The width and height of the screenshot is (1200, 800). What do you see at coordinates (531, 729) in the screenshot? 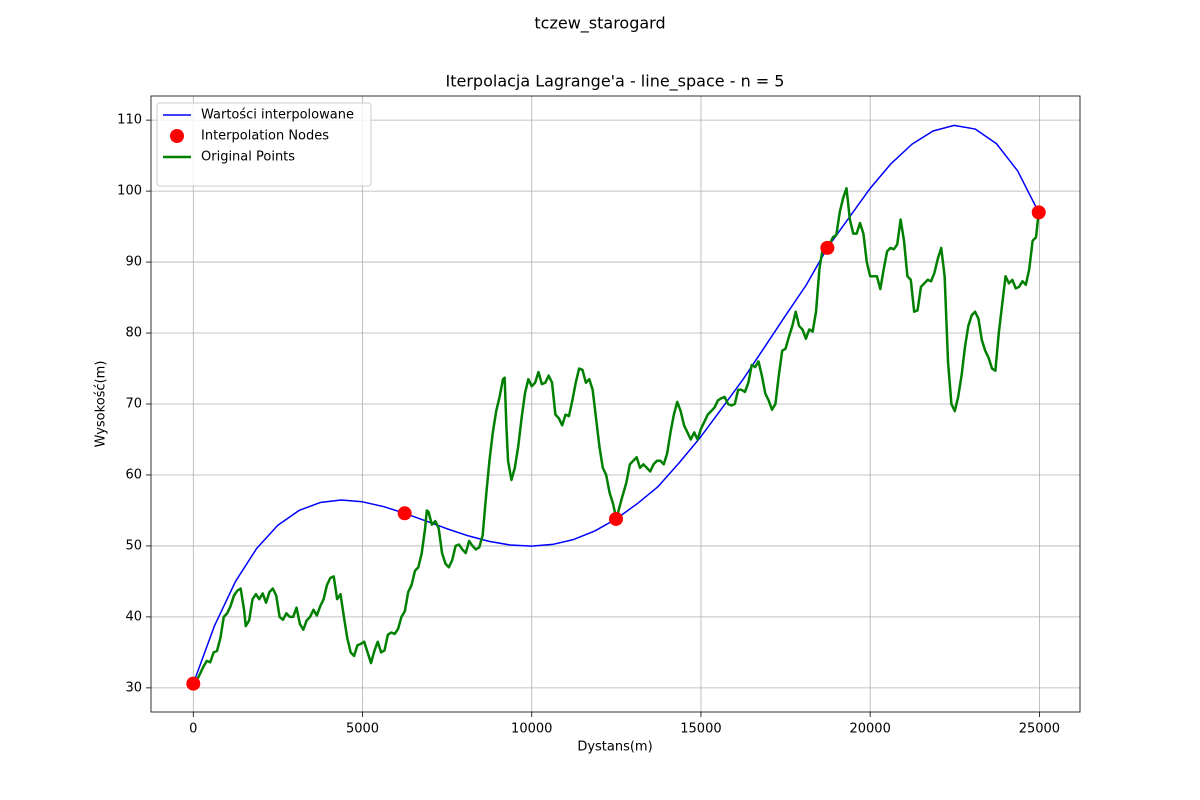
I see `x-tick-label: 10000` at bounding box center [531, 729].